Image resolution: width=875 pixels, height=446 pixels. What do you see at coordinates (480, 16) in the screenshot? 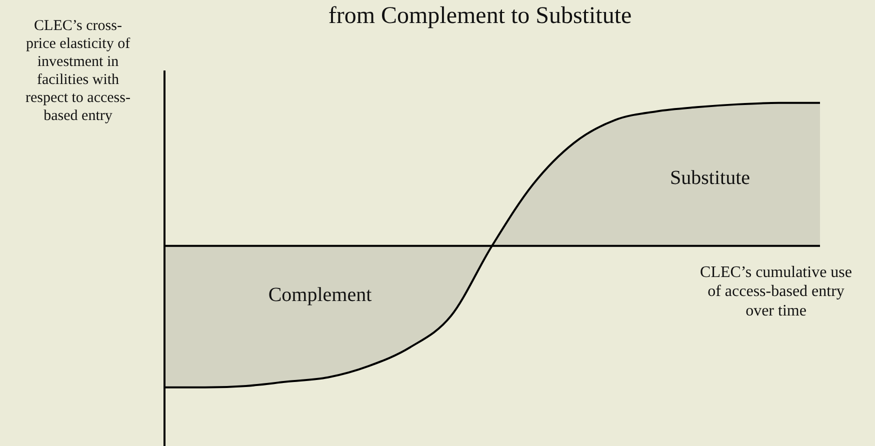
I see `chart-title: from Complement to Substitute` at bounding box center [480, 16].